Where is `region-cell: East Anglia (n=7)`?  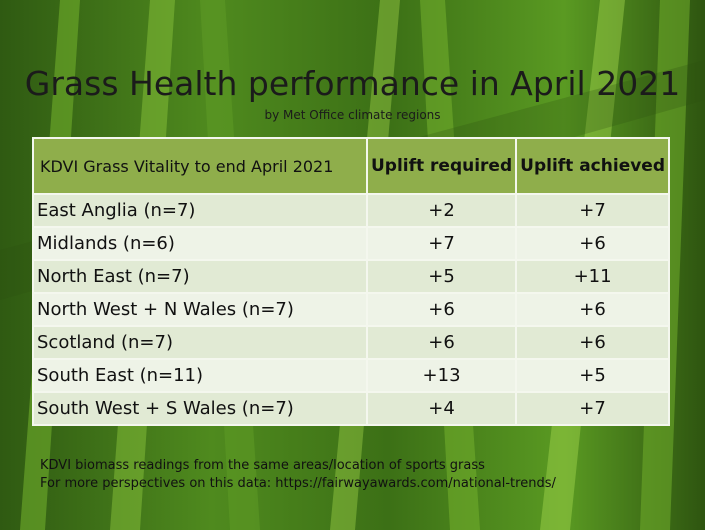 region-cell: East Anglia (n=7) is located at coordinates (200, 210).